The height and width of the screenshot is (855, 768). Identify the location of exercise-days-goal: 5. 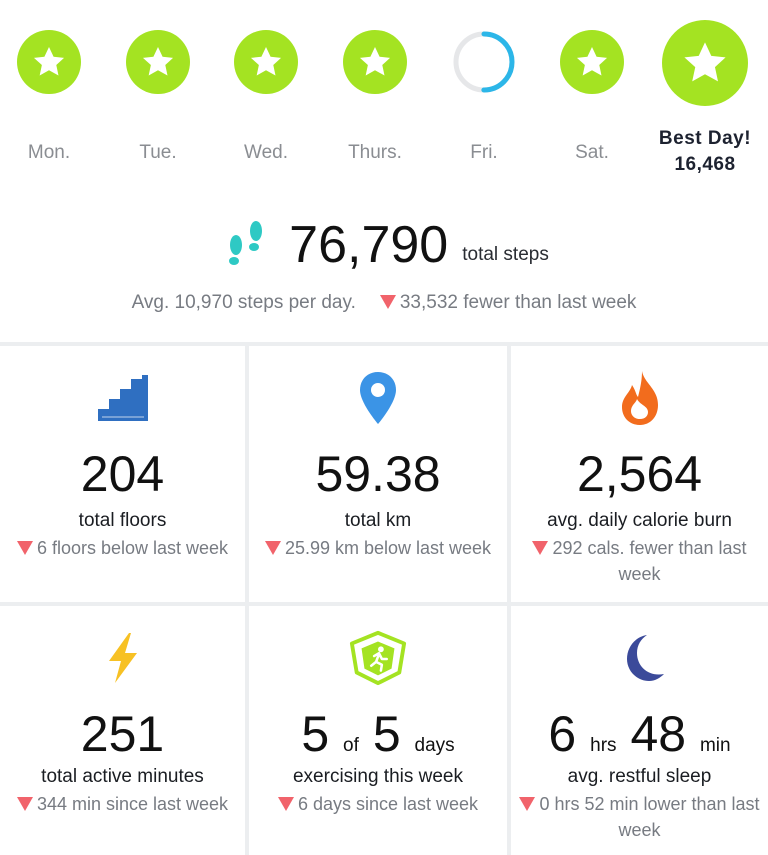
(386, 734).